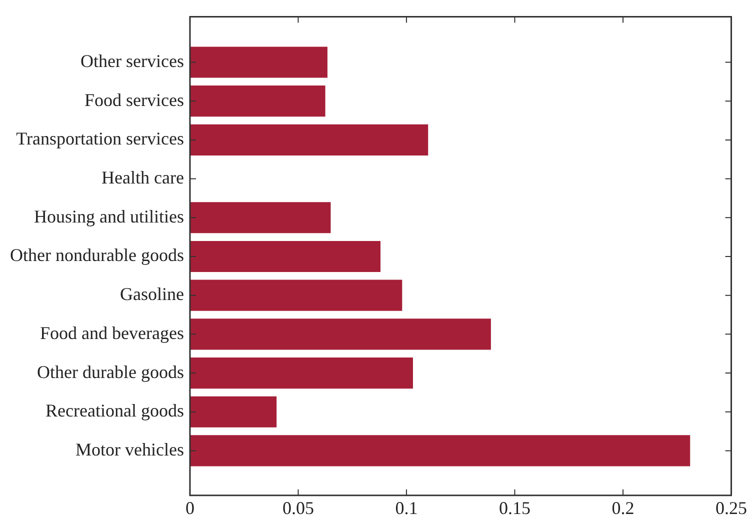  I want to click on y-tick-label: Health care, so click(143, 178).